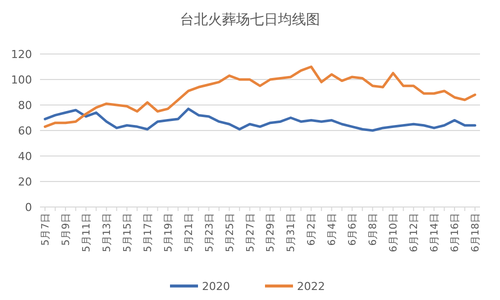 The width and height of the screenshot is (500, 300). What do you see at coordinates (189, 232) in the screenshot?
I see `x-tick-label: 5月21日` at bounding box center [189, 232].